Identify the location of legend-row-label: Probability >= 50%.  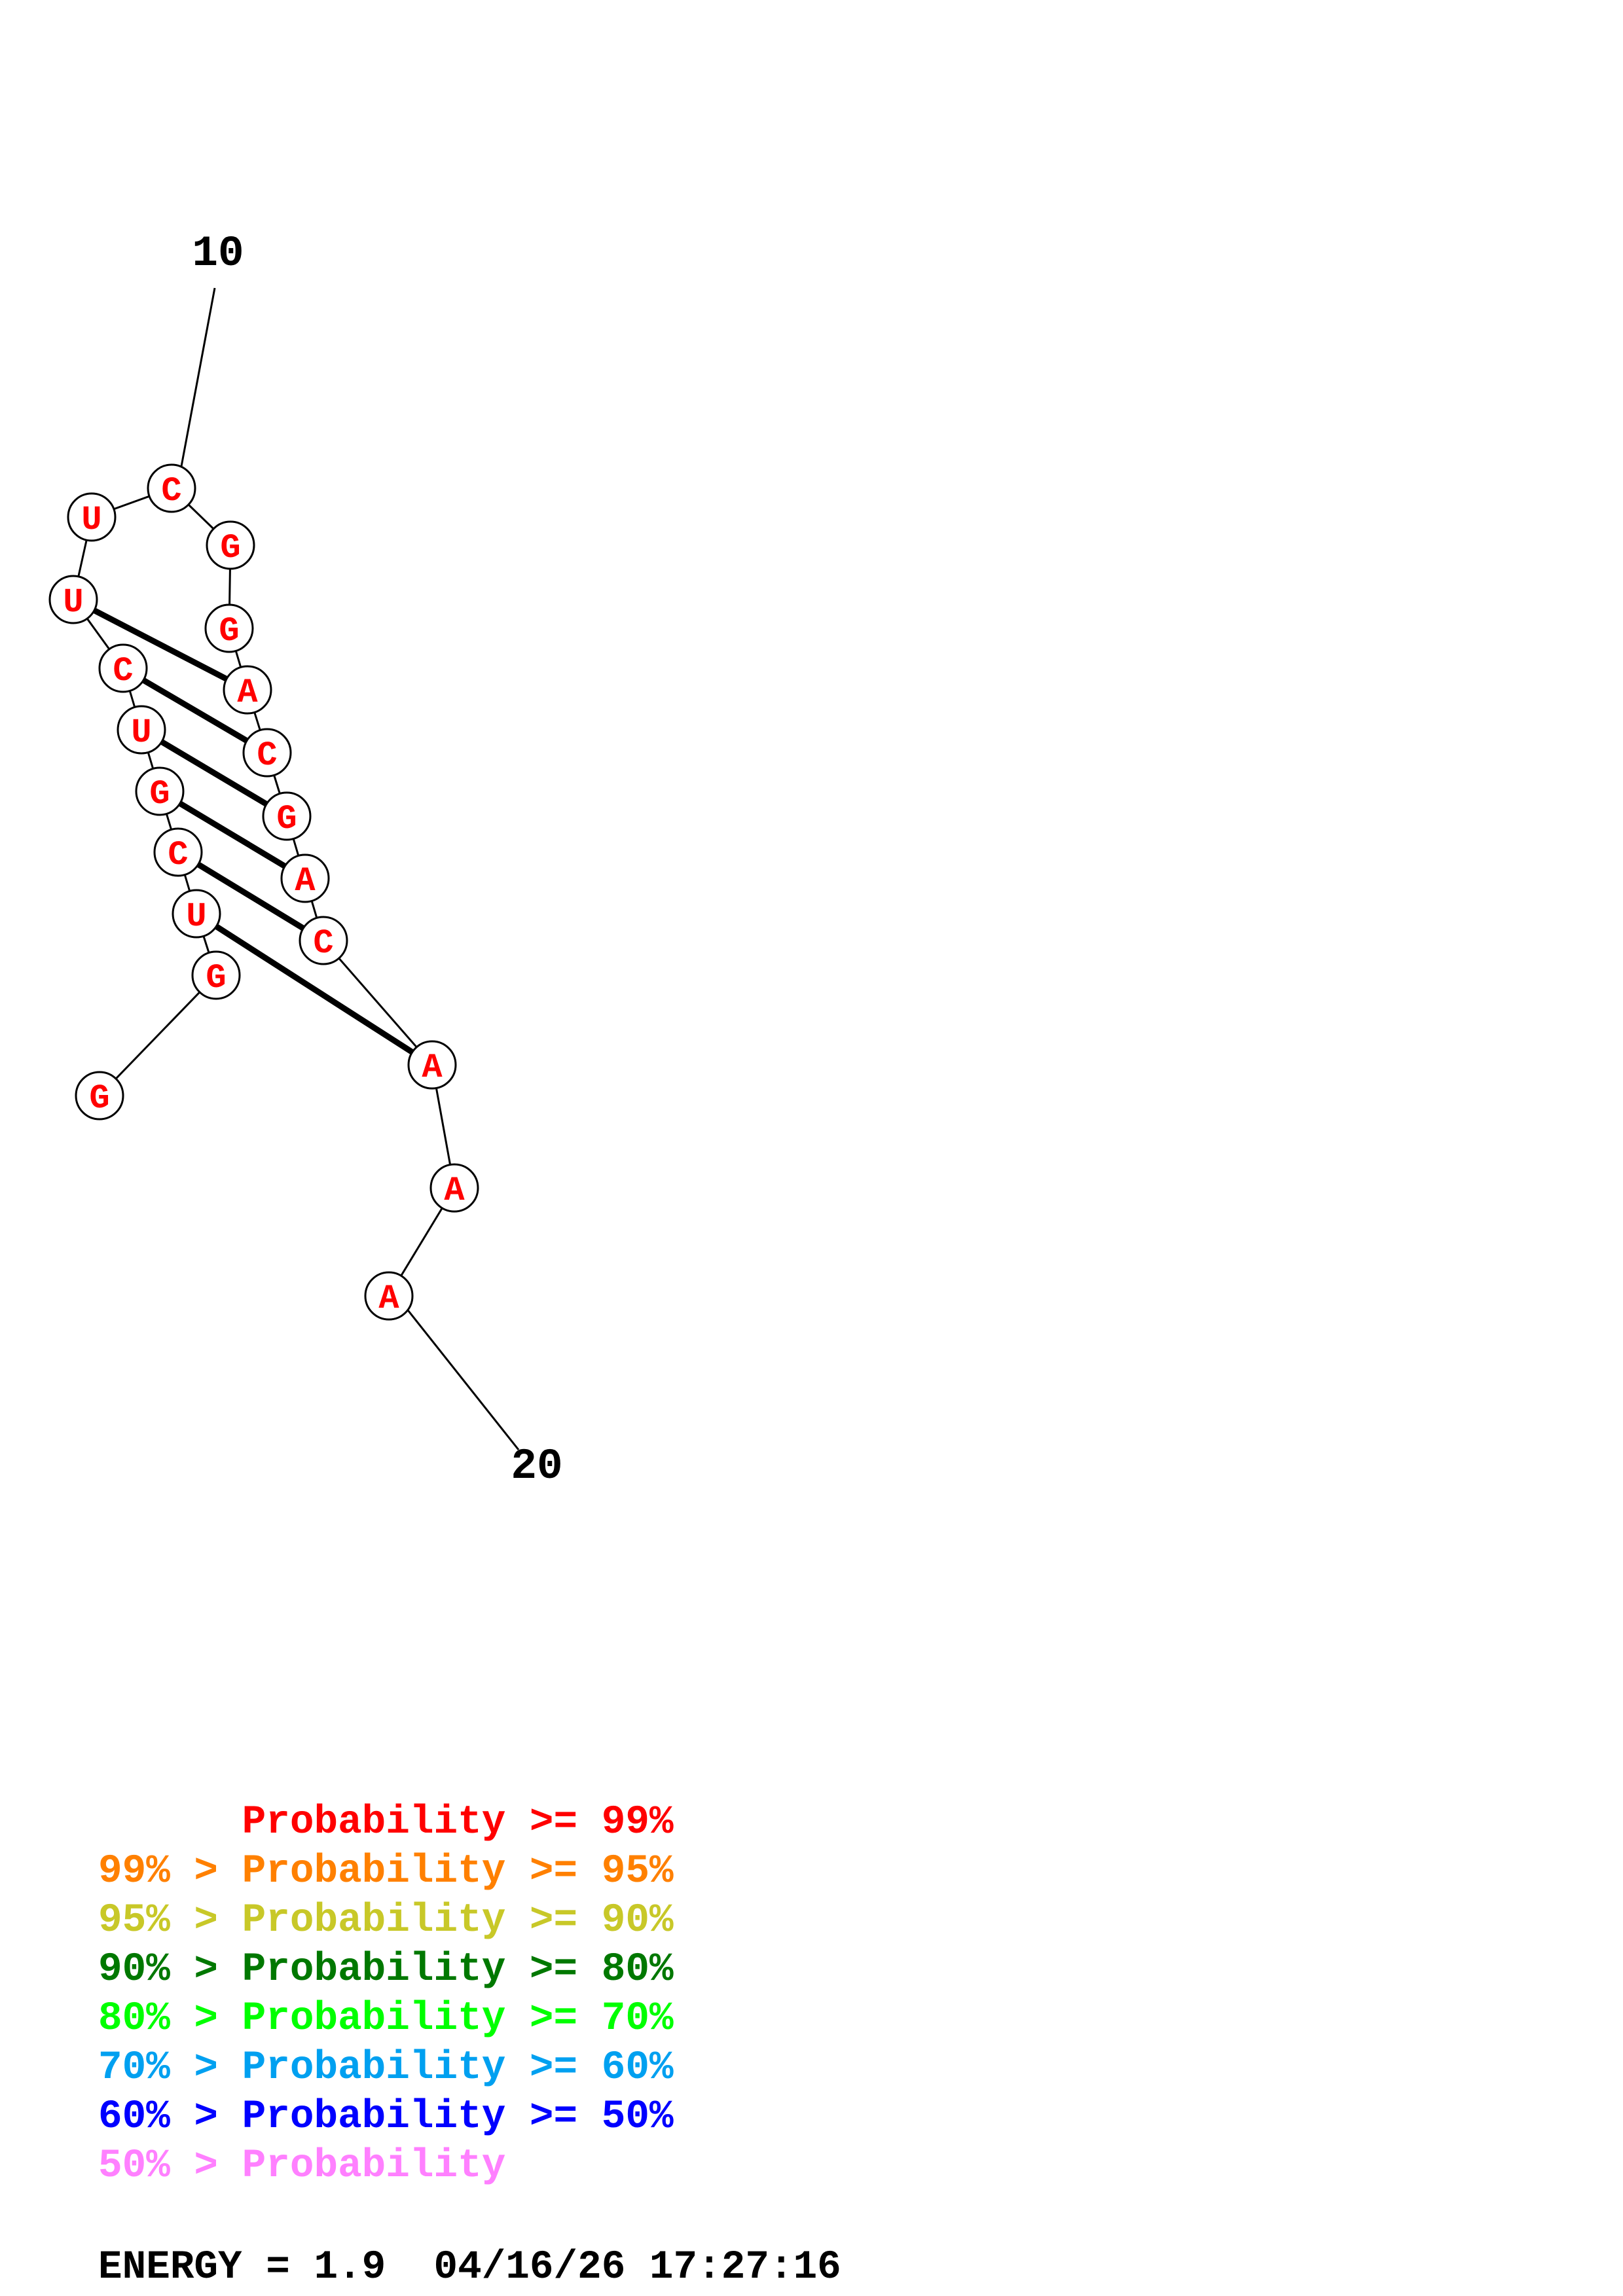
(458, 2117).